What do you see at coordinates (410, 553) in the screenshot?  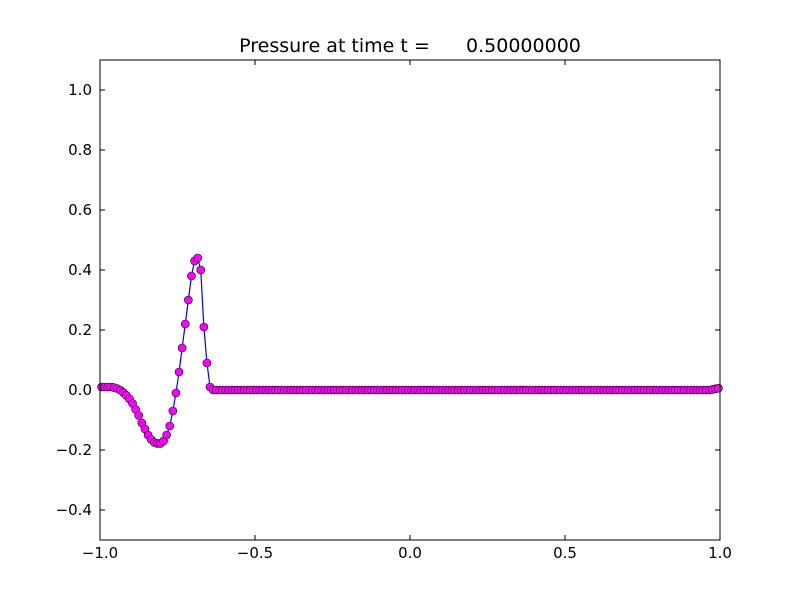 I see `x-tick-label: 0.0` at bounding box center [410, 553].